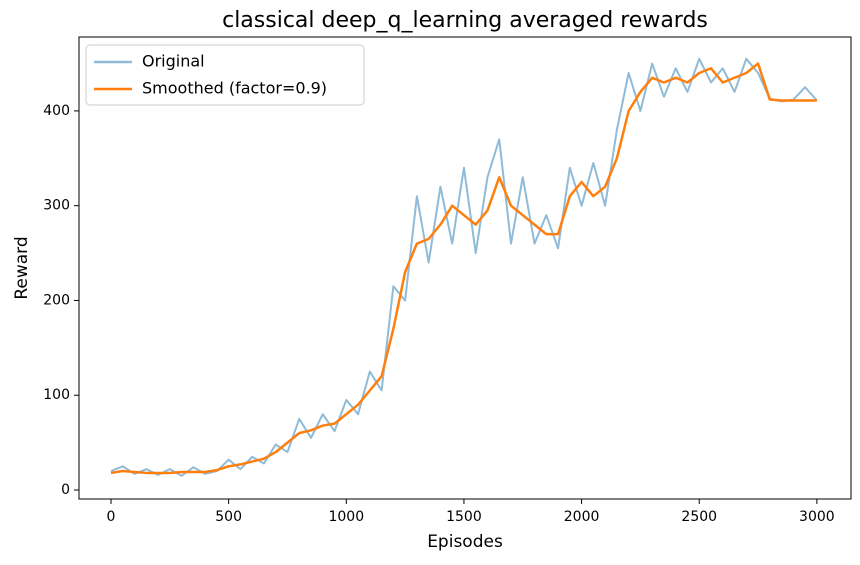 The image size is (860, 565). What do you see at coordinates (464, 517) in the screenshot?
I see `x-tick-label: 1500` at bounding box center [464, 517].